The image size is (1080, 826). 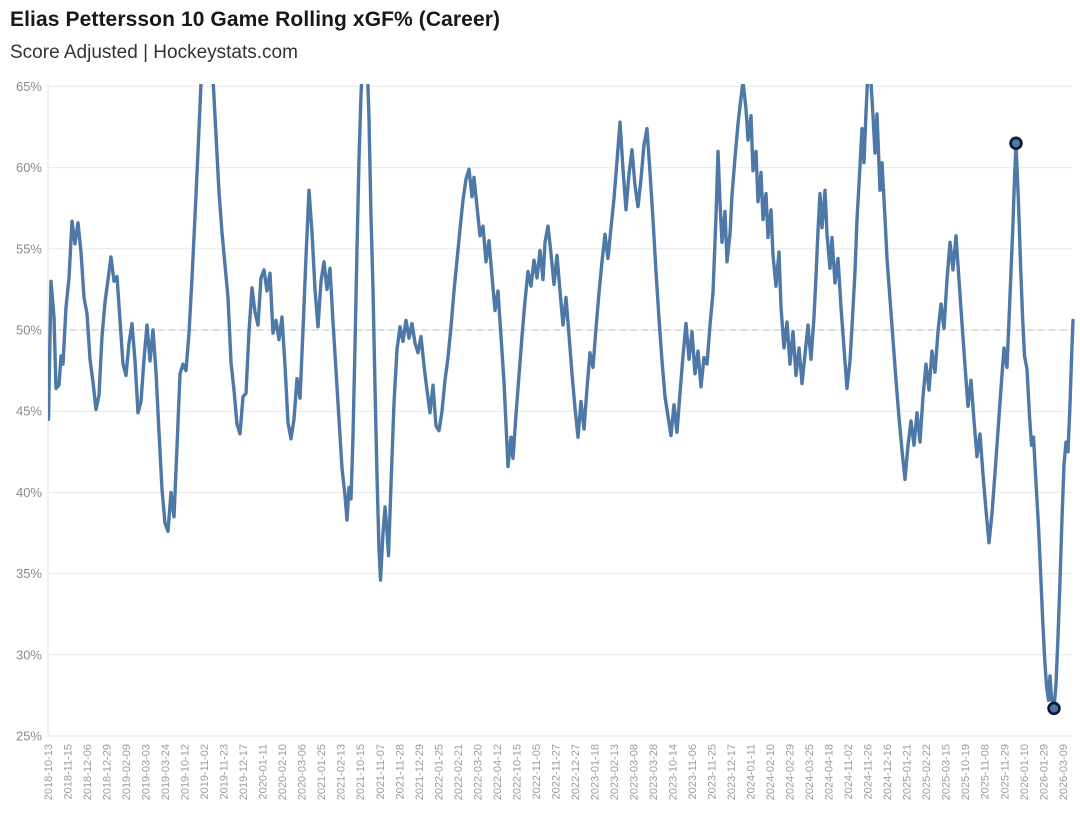 What do you see at coordinates (810, 772) in the screenshot?
I see `x-tick-label: 2024-03-25` at bounding box center [810, 772].